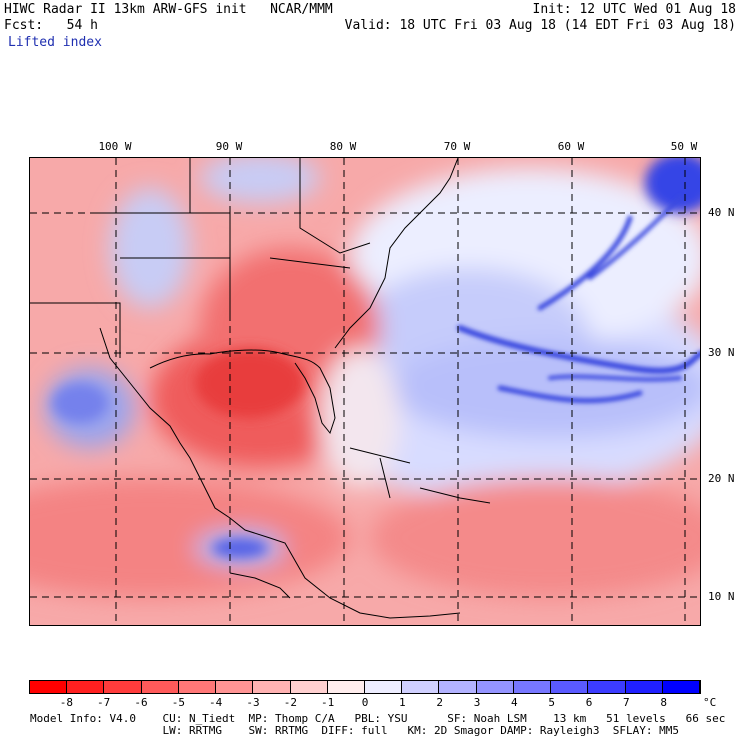 This screenshot has height=740, width=740. I want to click on lon-label-70w: 70 W, so click(457, 146).